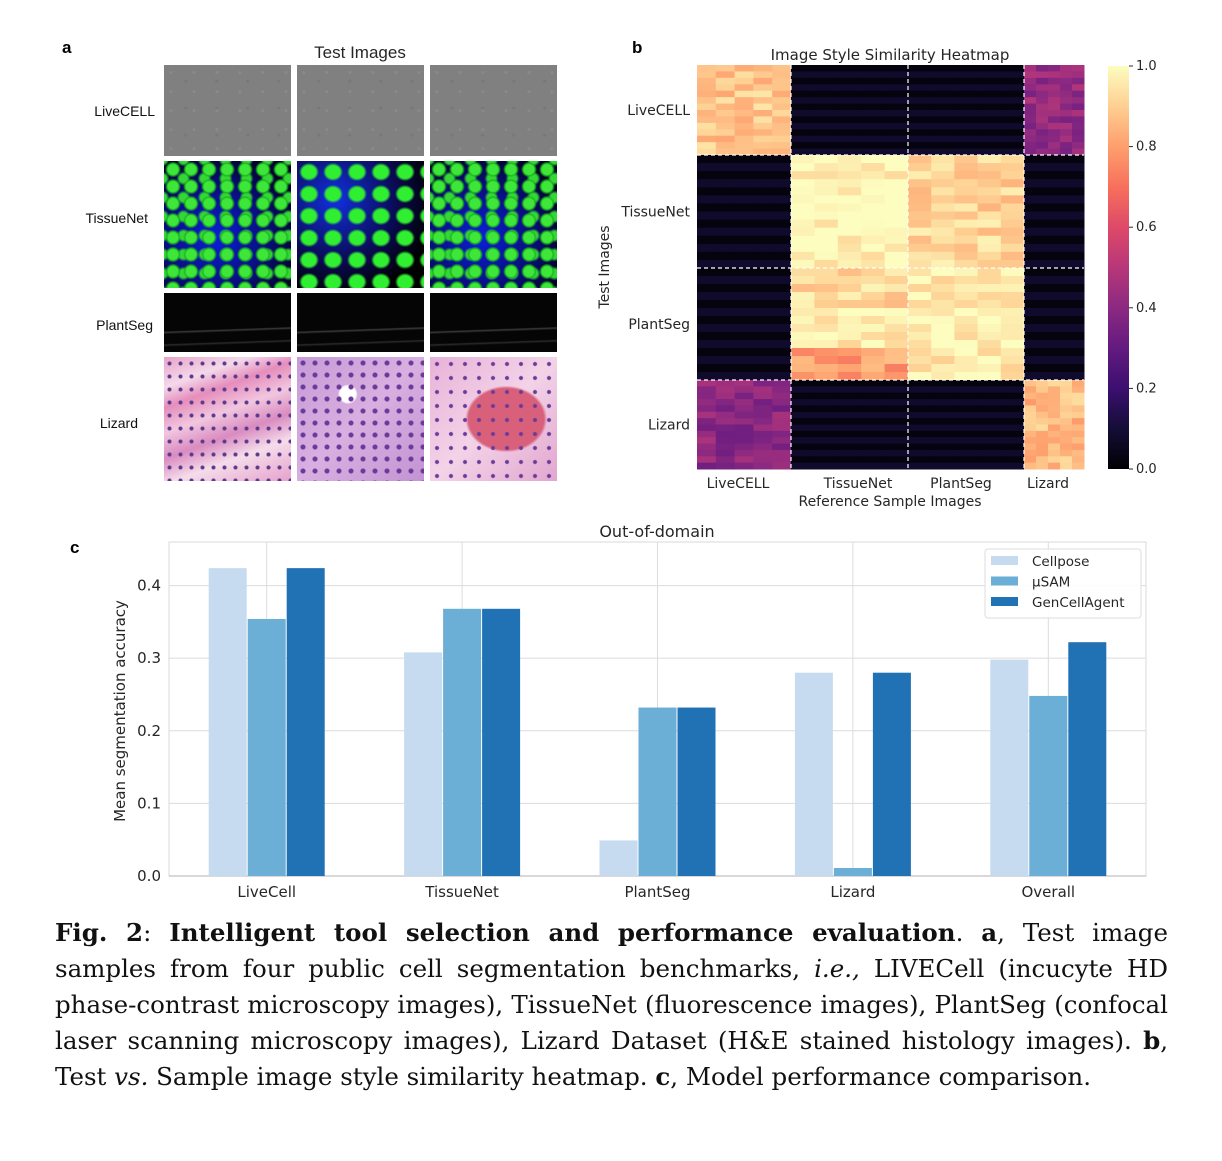 The image size is (1222, 1161). What do you see at coordinates (989, 932) in the screenshot?
I see `caption-a-letter: a` at bounding box center [989, 932].